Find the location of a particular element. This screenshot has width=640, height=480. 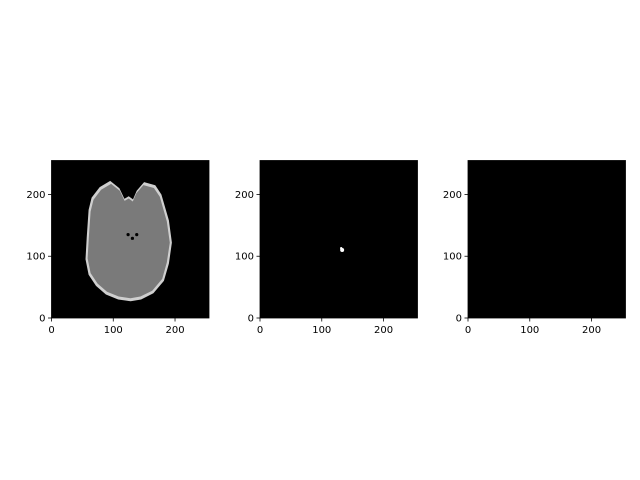

subplot-3: 0 100 200 0 100 200 is located at coordinates (534, 248).